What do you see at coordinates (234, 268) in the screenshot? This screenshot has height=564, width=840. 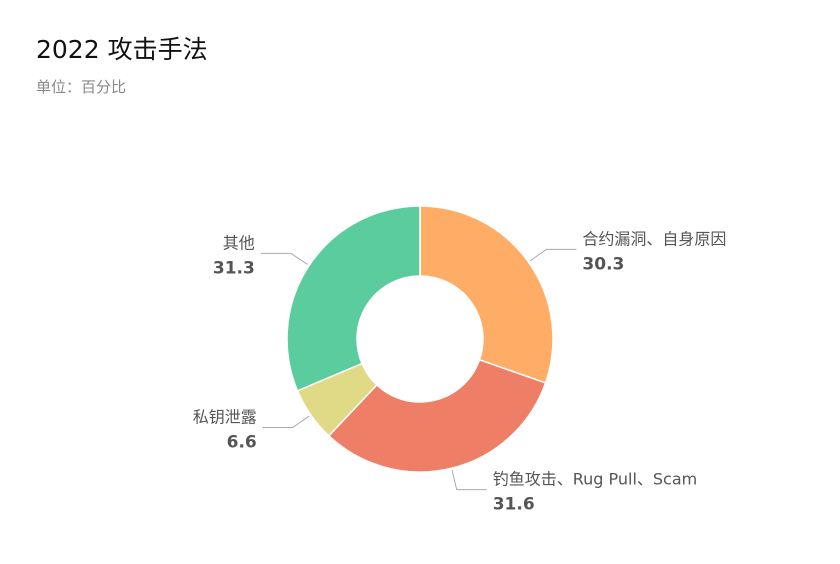 I see `slice-value: 31.3` at bounding box center [234, 268].